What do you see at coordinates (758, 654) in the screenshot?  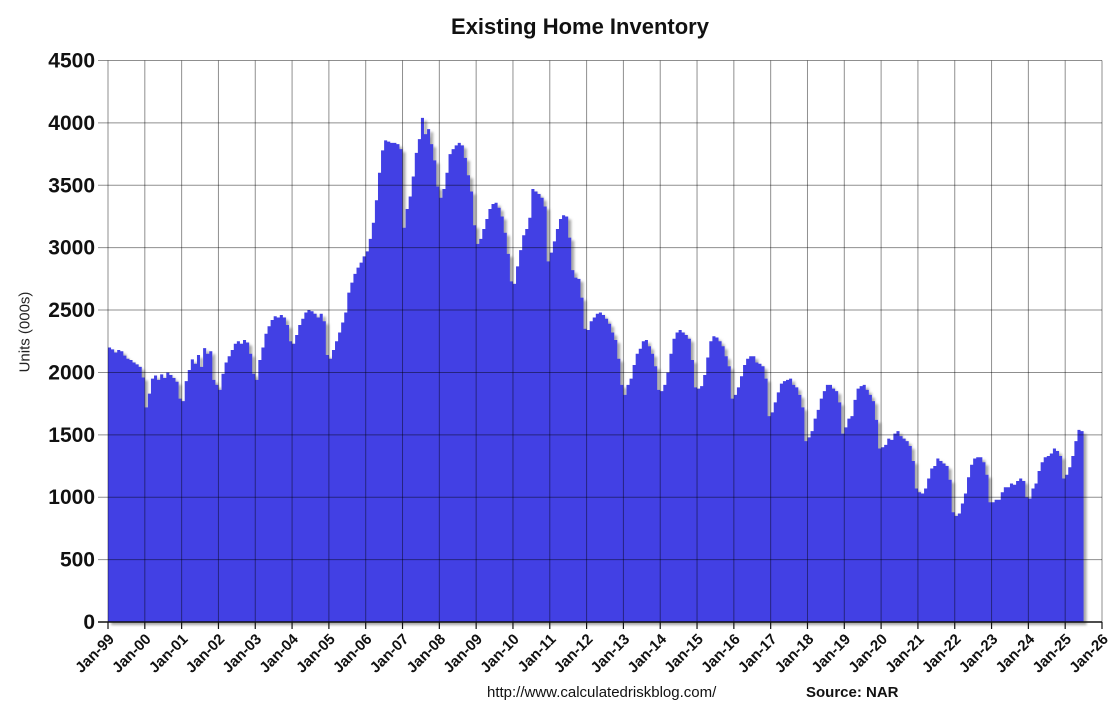 I see `x-tick-label: Jan-17` at bounding box center [758, 654].